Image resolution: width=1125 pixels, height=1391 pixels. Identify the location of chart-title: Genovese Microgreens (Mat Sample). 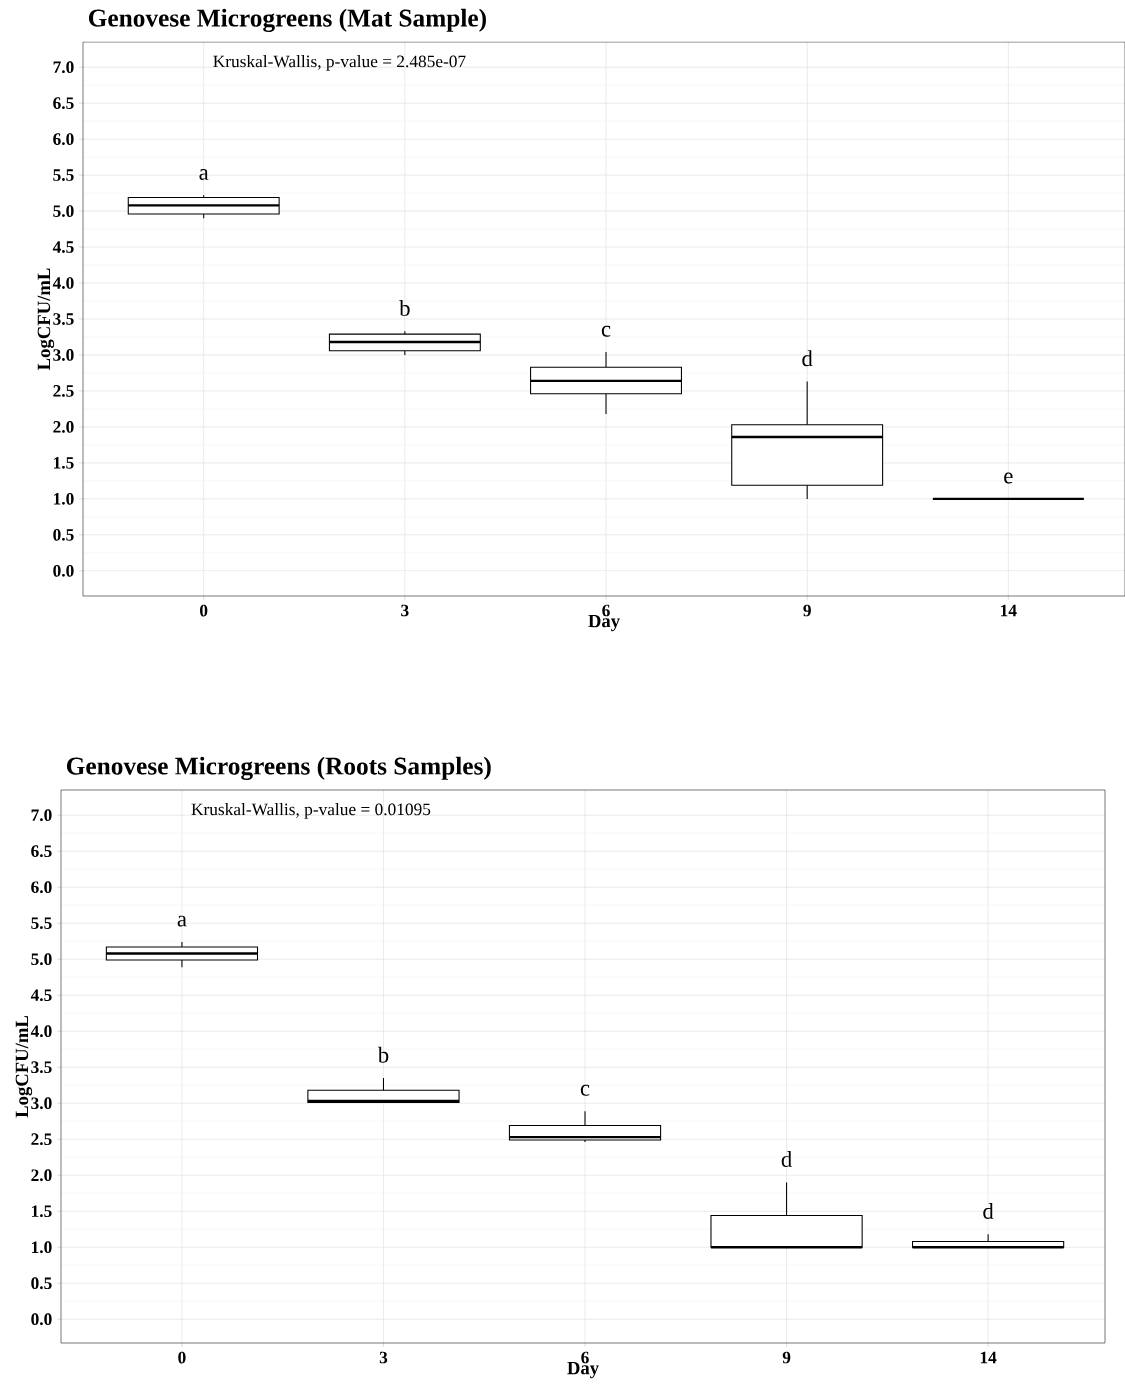
(287, 20).